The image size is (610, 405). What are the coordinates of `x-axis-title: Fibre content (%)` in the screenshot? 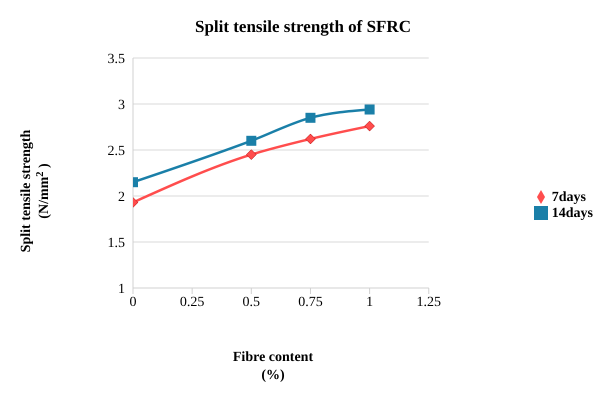 It's located at (273, 366).